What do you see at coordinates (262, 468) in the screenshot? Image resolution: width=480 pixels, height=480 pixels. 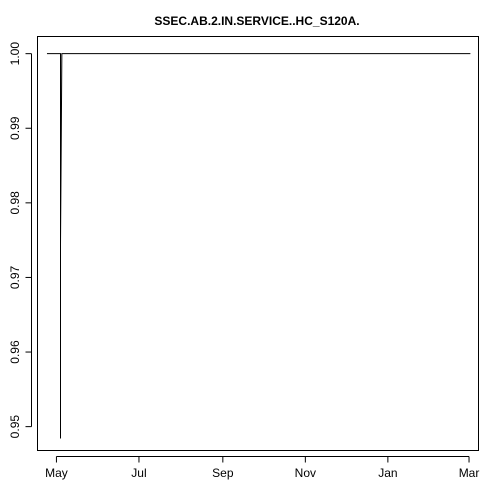 I see `x-axis: May Jul Sep Nov Jan Mar` at bounding box center [262, 468].